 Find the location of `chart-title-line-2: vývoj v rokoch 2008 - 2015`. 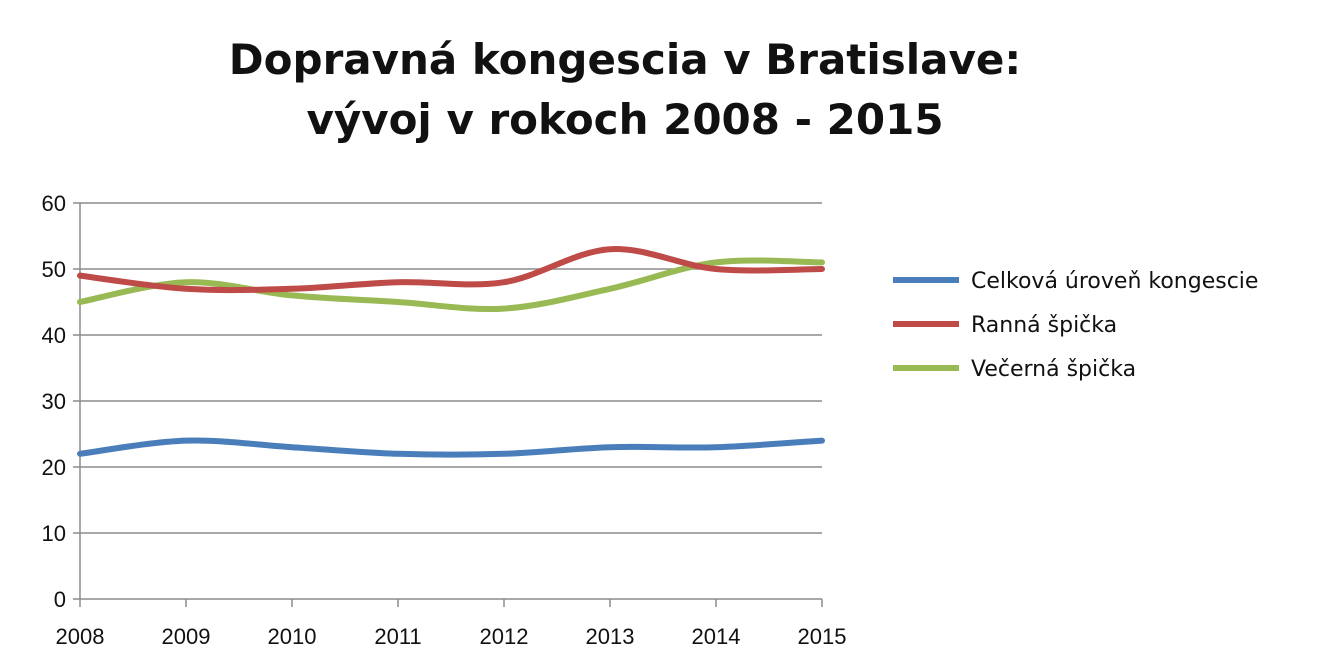

chart-title-line-2: vývoj v rokoch 2008 - 2015 is located at coordinates (625, 119).